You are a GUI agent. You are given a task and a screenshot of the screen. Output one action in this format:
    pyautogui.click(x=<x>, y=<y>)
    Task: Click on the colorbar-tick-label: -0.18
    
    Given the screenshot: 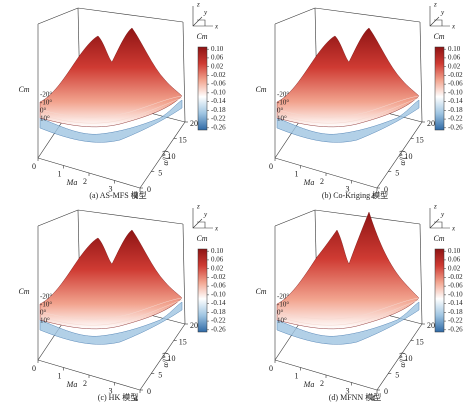 What is the action you would take?
    pyautogui.click(x=218, y=110)
    